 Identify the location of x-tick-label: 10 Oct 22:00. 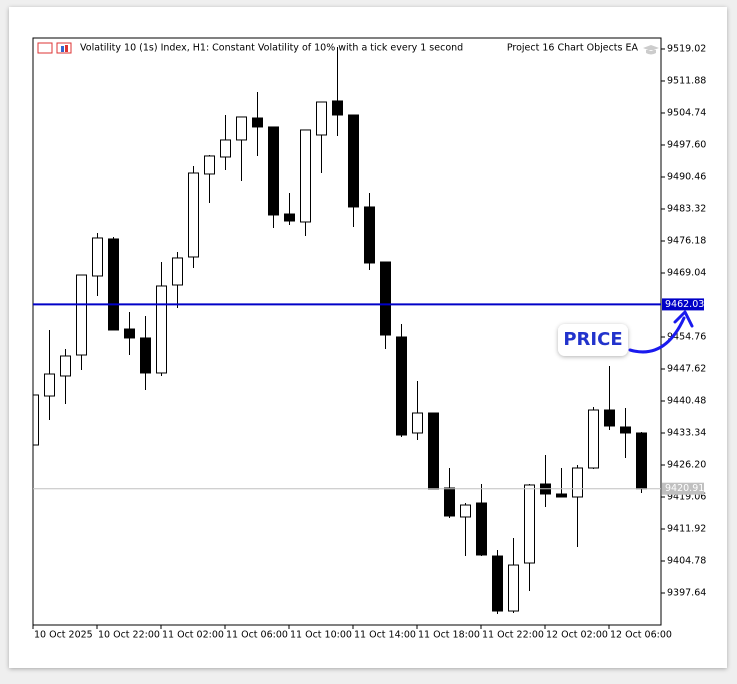
(129, 635).